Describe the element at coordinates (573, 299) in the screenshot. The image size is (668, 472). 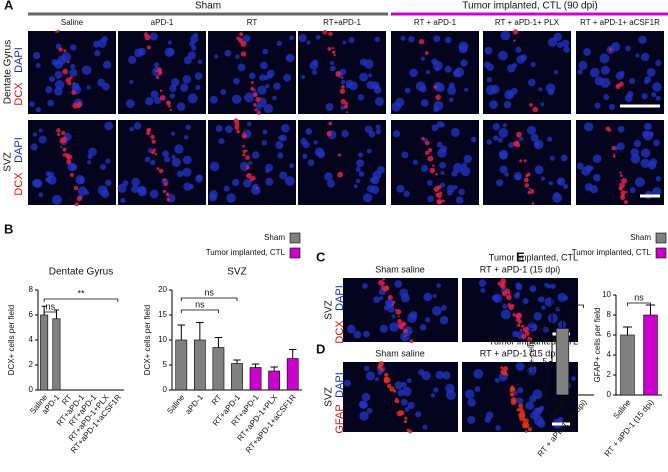
I see `significance-label: *` at that location.